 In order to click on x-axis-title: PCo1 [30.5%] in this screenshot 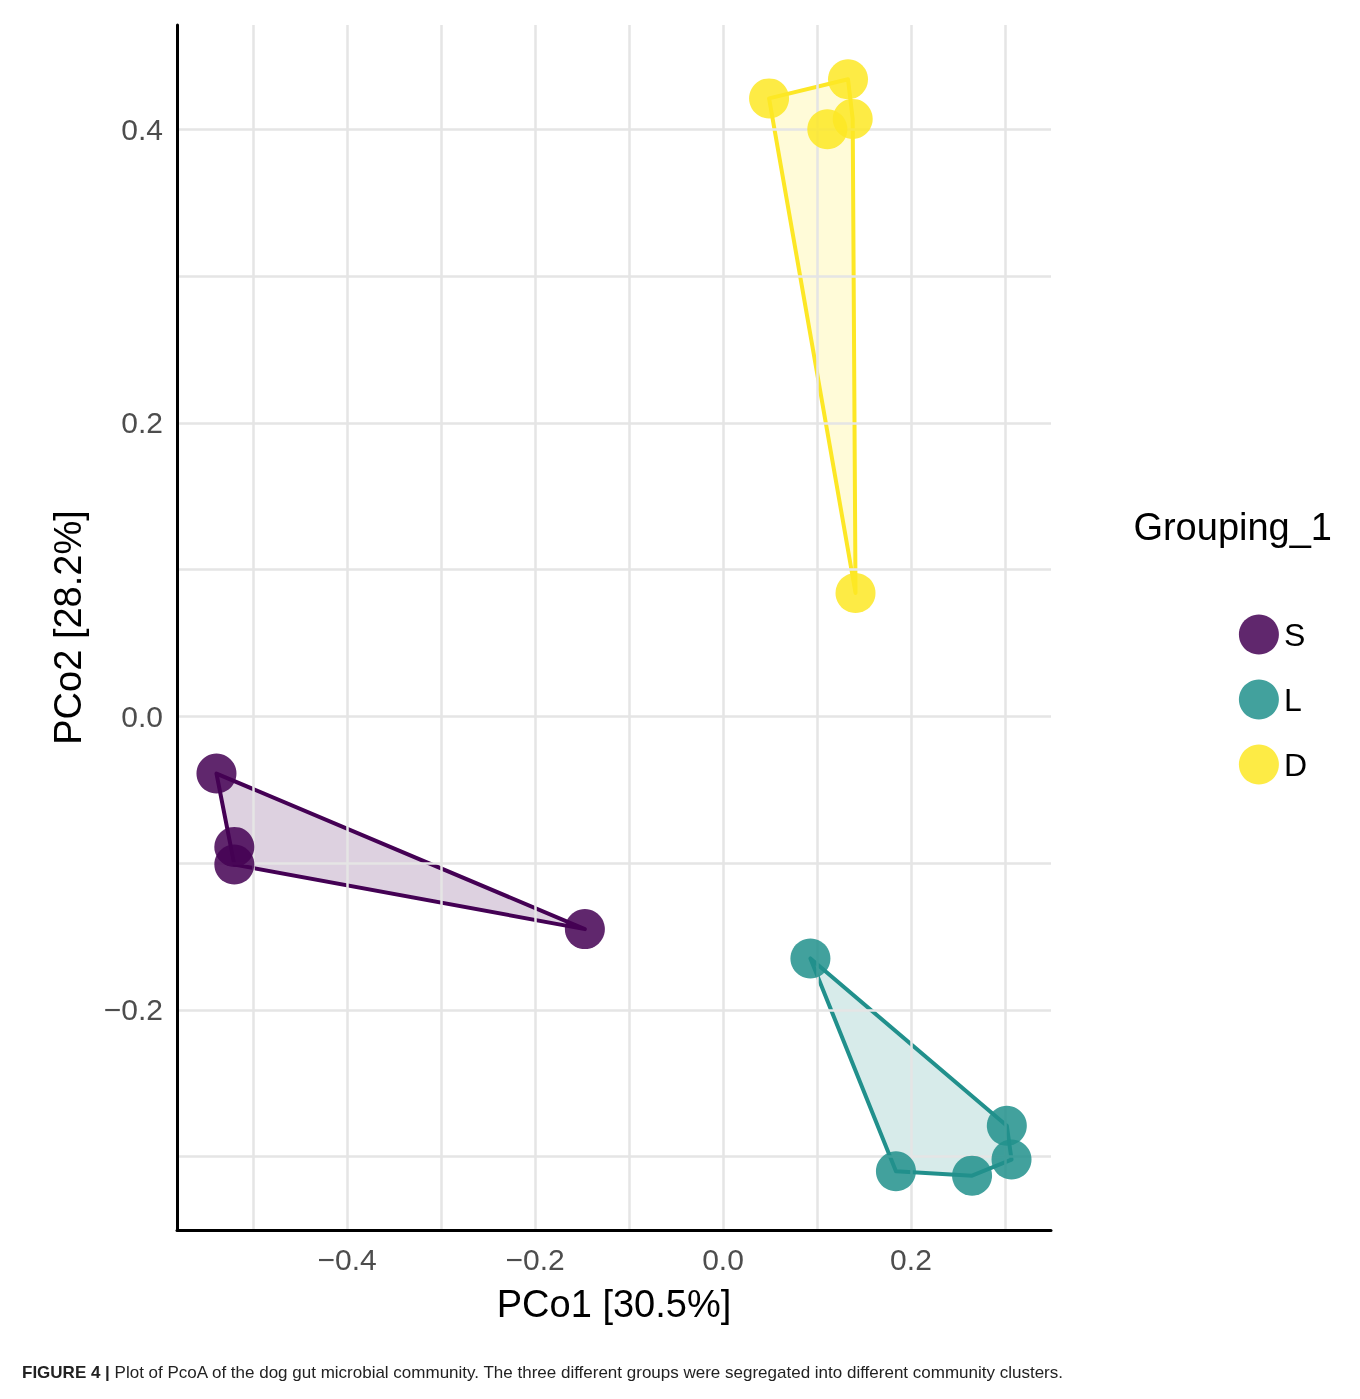, I will do `click(614, 1304)`.